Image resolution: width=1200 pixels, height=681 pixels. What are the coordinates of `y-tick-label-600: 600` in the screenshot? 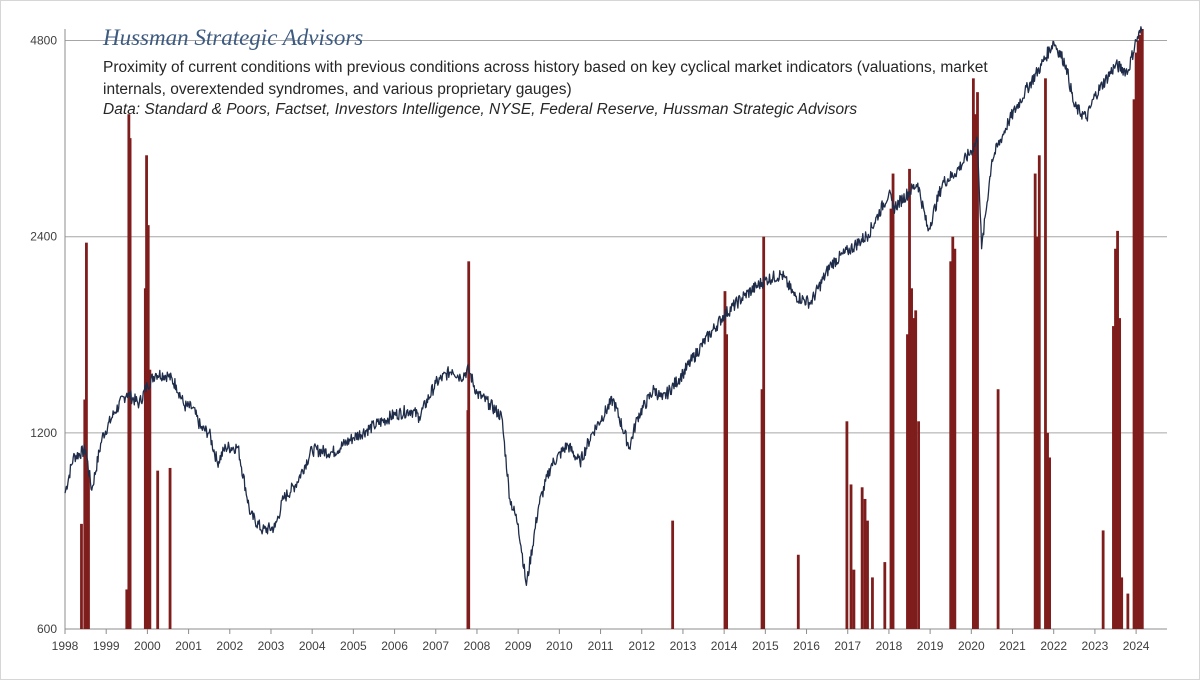 It's located at (47, 629).